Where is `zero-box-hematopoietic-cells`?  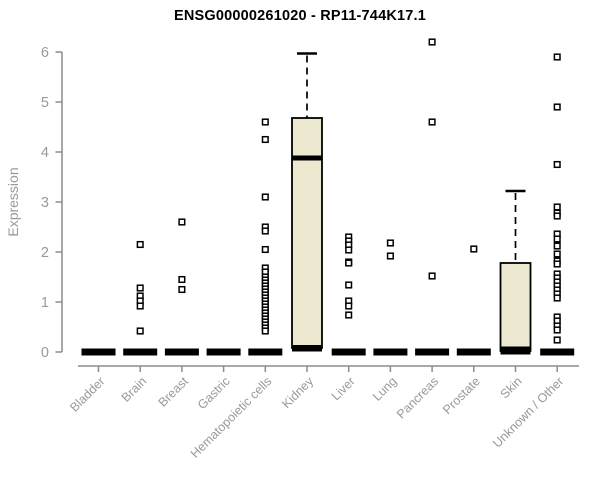
zero-box-hematopoietic-cells is located at coordinates (265, 352).